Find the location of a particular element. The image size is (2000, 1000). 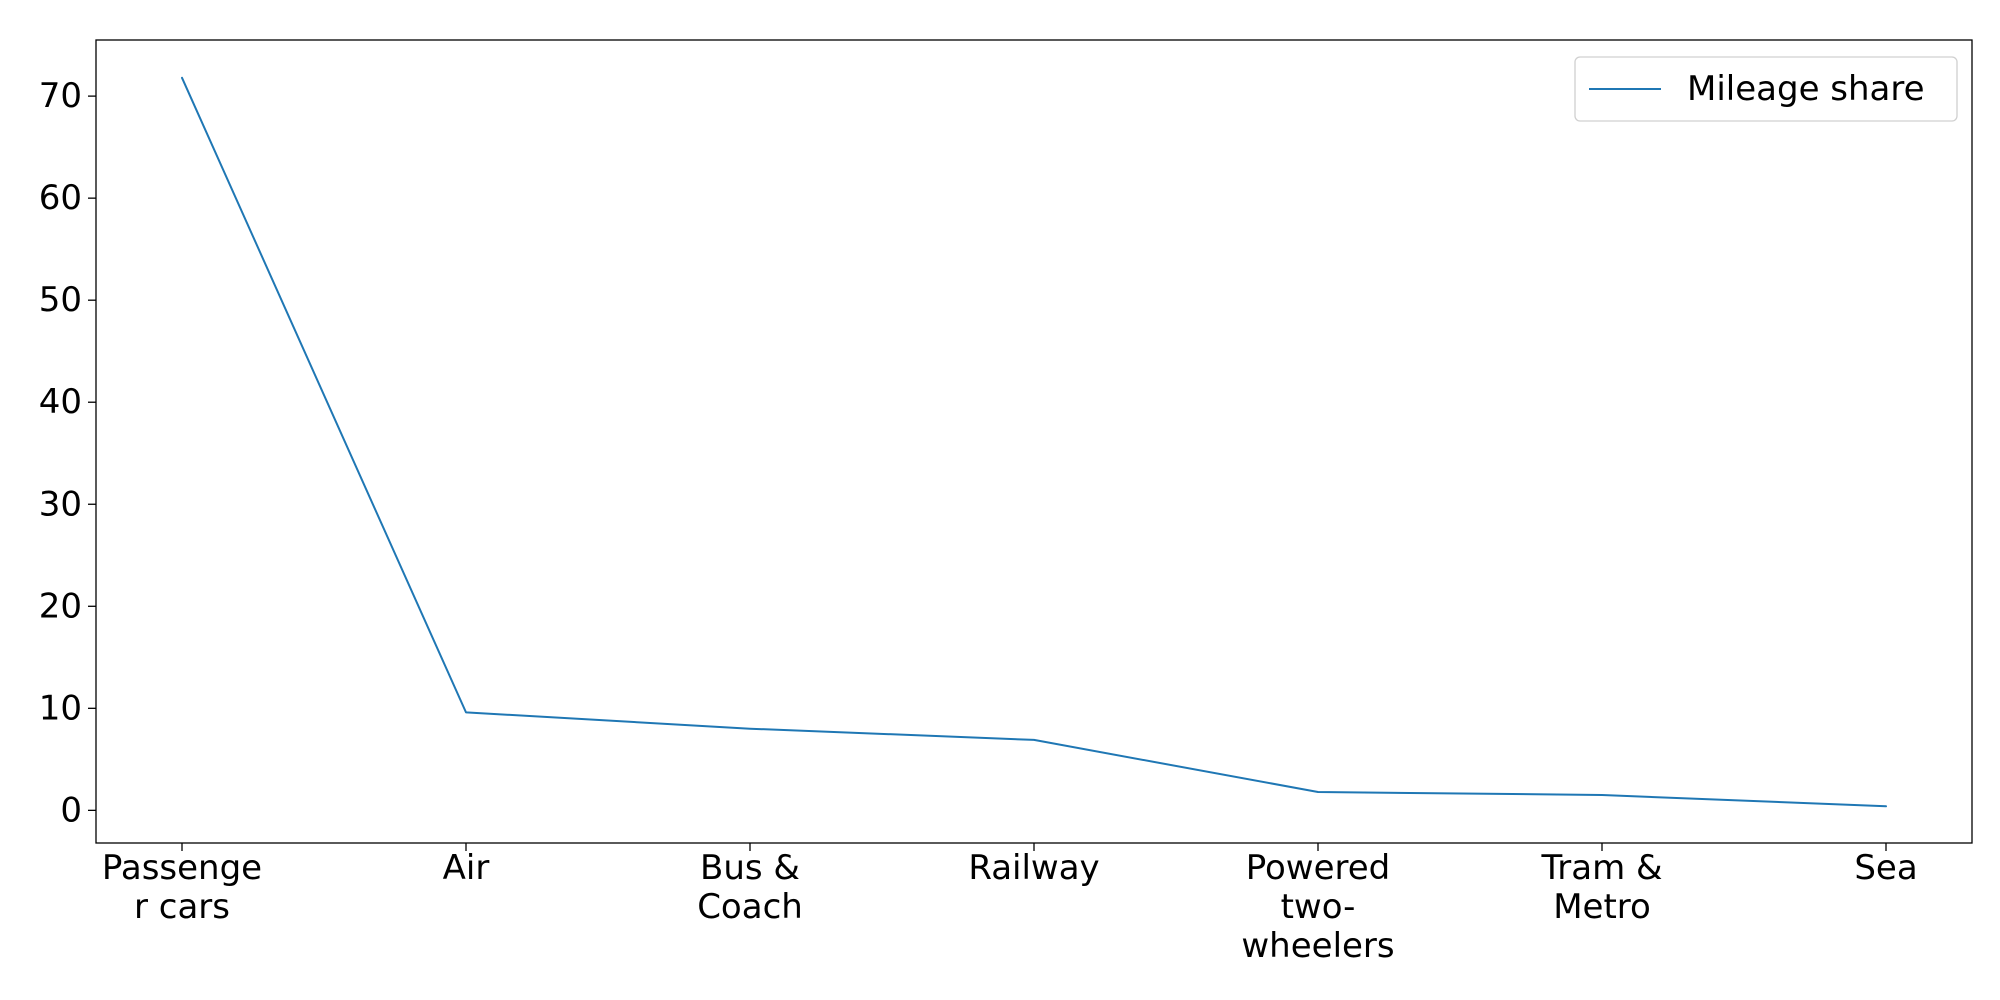

x-tick-label-line: two- is located at coordinates (1318, 907).